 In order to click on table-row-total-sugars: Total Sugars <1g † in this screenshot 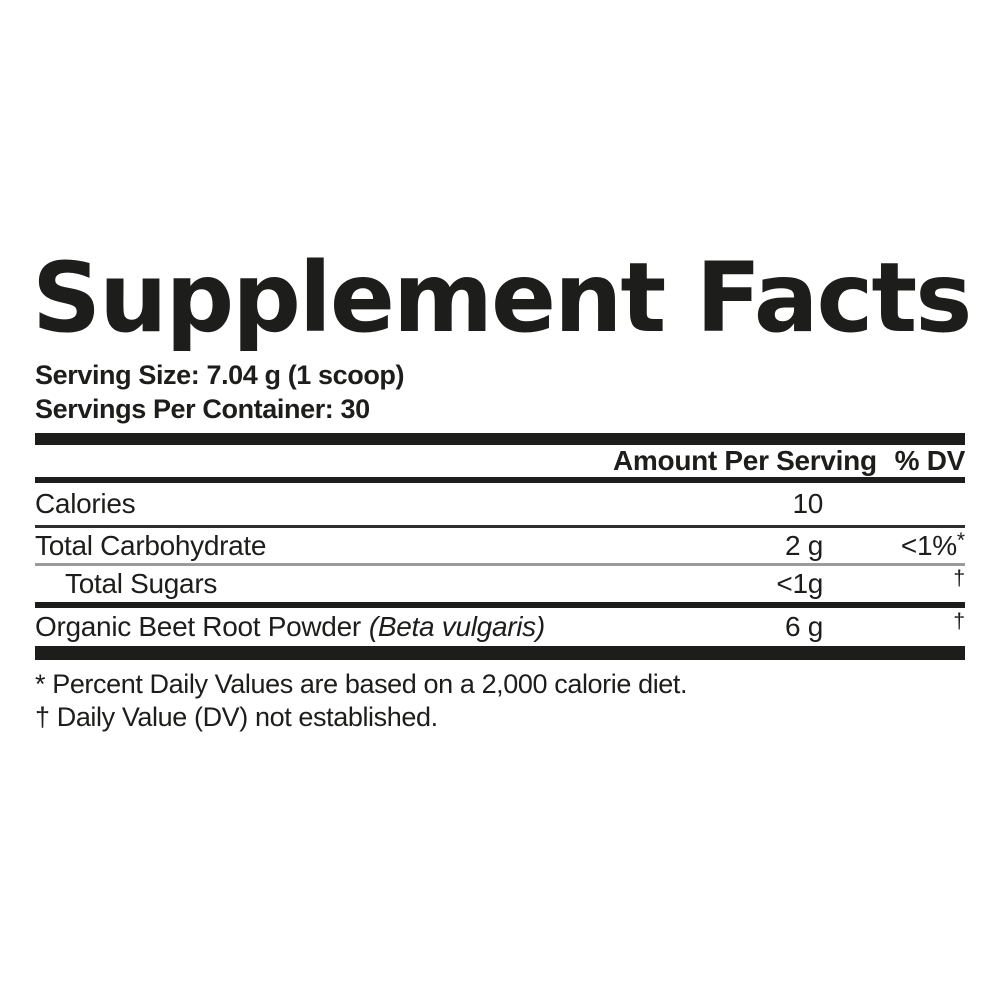, I will do `click(500, 587)`.